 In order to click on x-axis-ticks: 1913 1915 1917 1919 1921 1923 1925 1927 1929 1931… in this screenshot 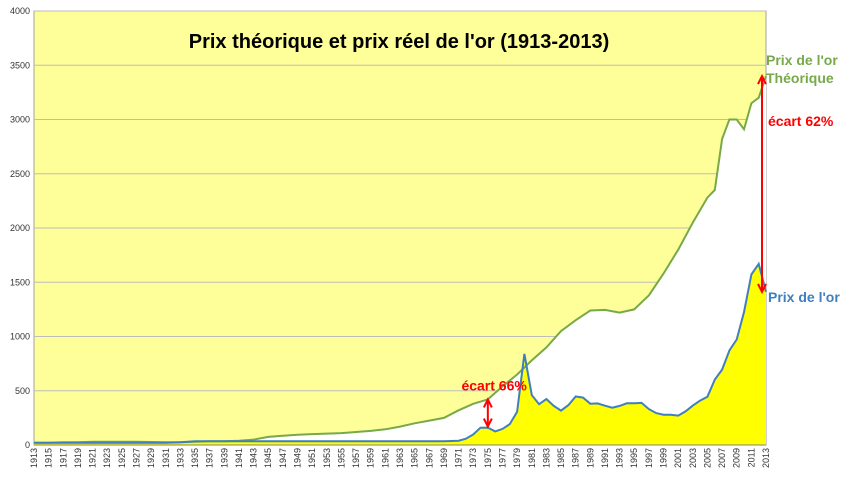, I will do `click(400, 458)`.